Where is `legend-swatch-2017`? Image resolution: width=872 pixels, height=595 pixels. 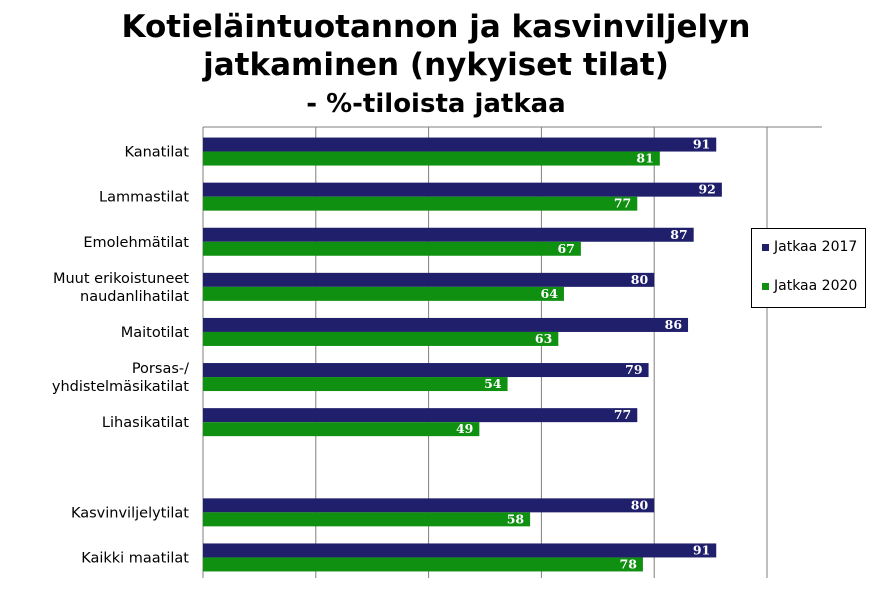 legend-swatch-2017 is located at coordinates (765, 247).